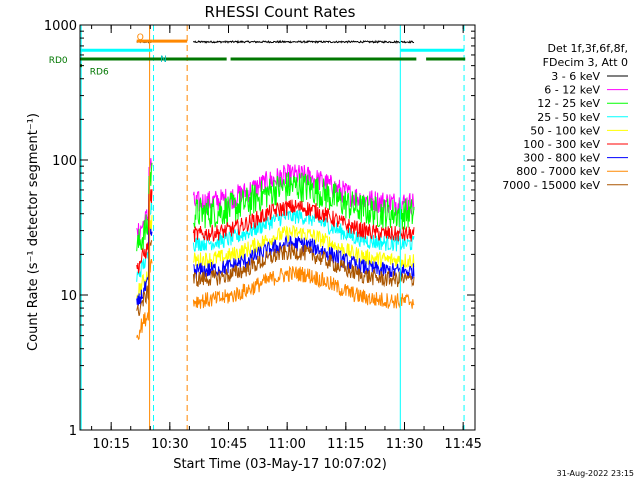 This screenshot has height=480, width=640. What do you see at coordinates (169, 444) in the screenshot?
I see `x-tick-label: 10:30` at bounding box center [169, 444].